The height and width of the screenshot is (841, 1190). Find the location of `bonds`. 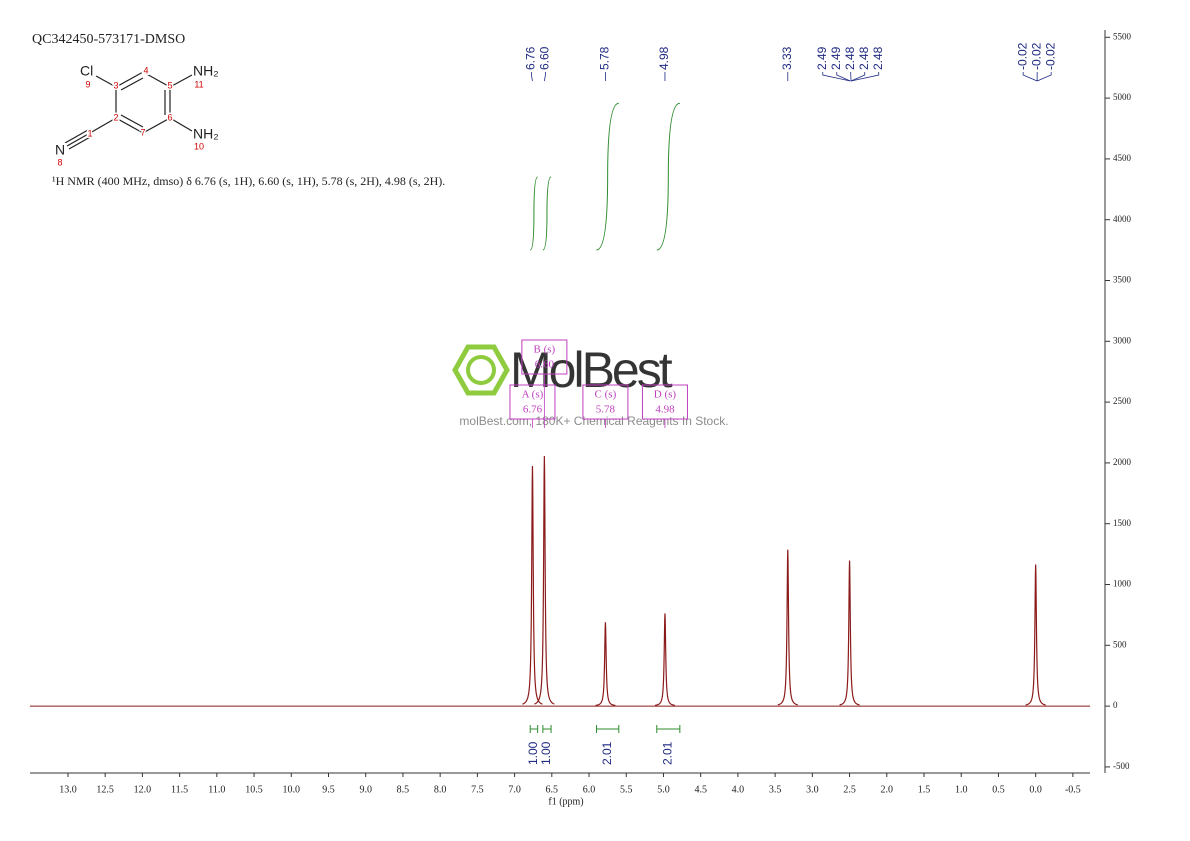

bonds is located at coordinates (128, 110).